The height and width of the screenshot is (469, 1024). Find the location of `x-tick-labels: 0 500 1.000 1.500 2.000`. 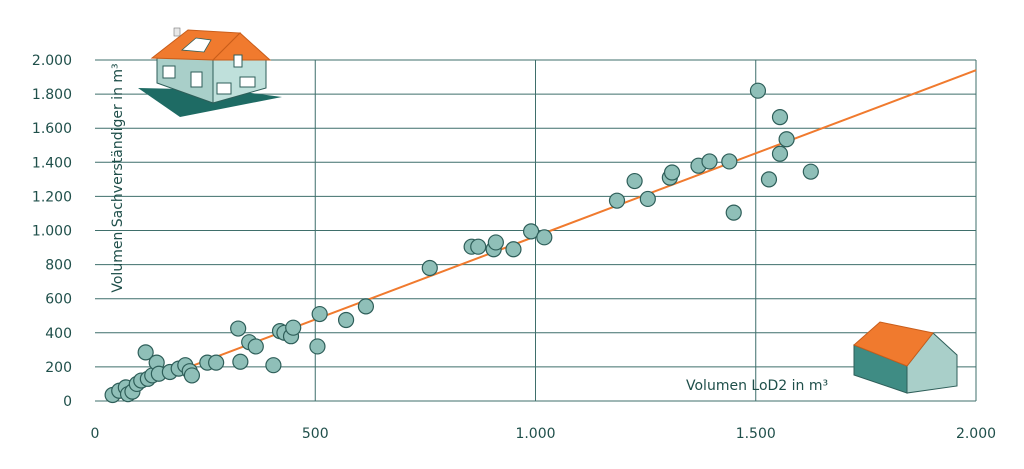

x-tick-labels: 0 500 1.000 1.500 2.000 is located at coordinates (544, 434).